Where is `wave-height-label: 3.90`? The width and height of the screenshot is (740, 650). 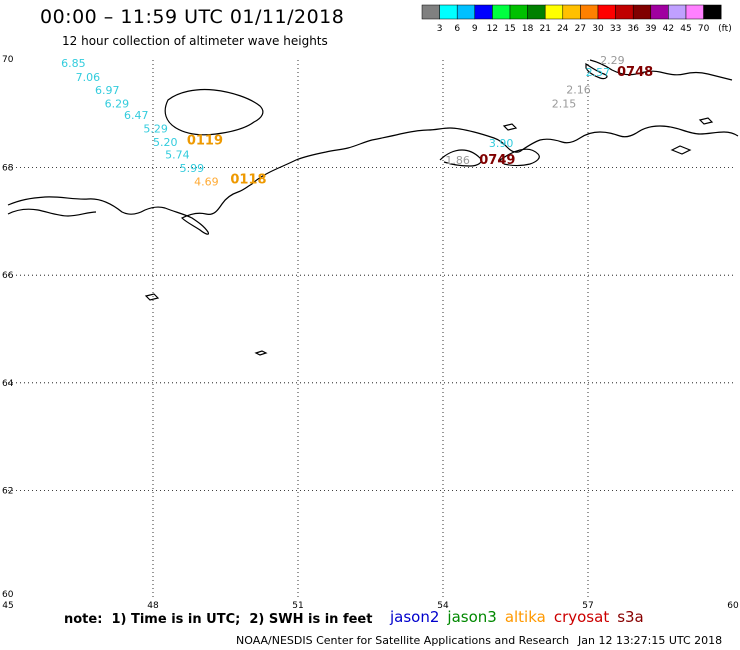
wave-height-label: 3.90 is located at coordinates (501, 143).